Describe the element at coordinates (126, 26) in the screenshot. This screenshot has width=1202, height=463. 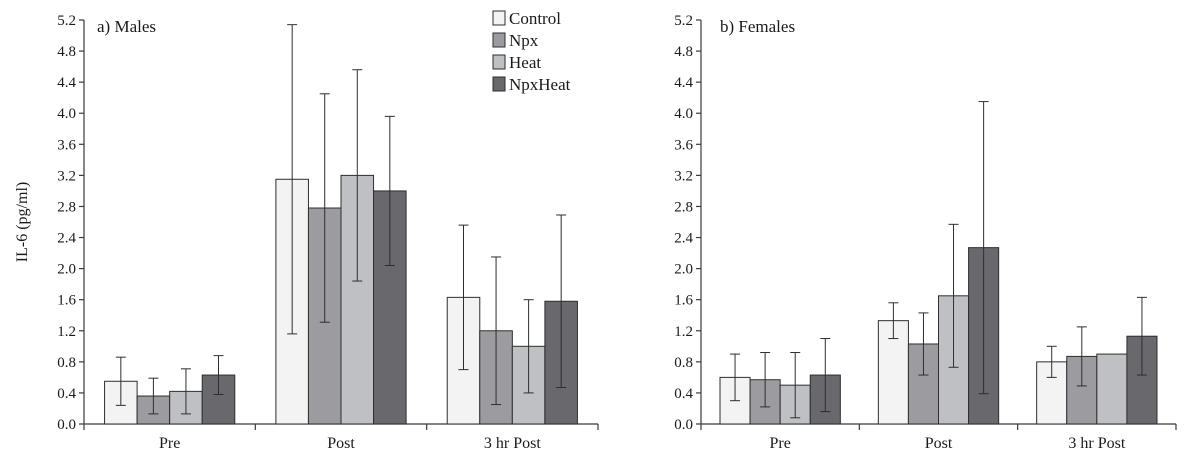
I see `panel-title: a) Males` at that location.